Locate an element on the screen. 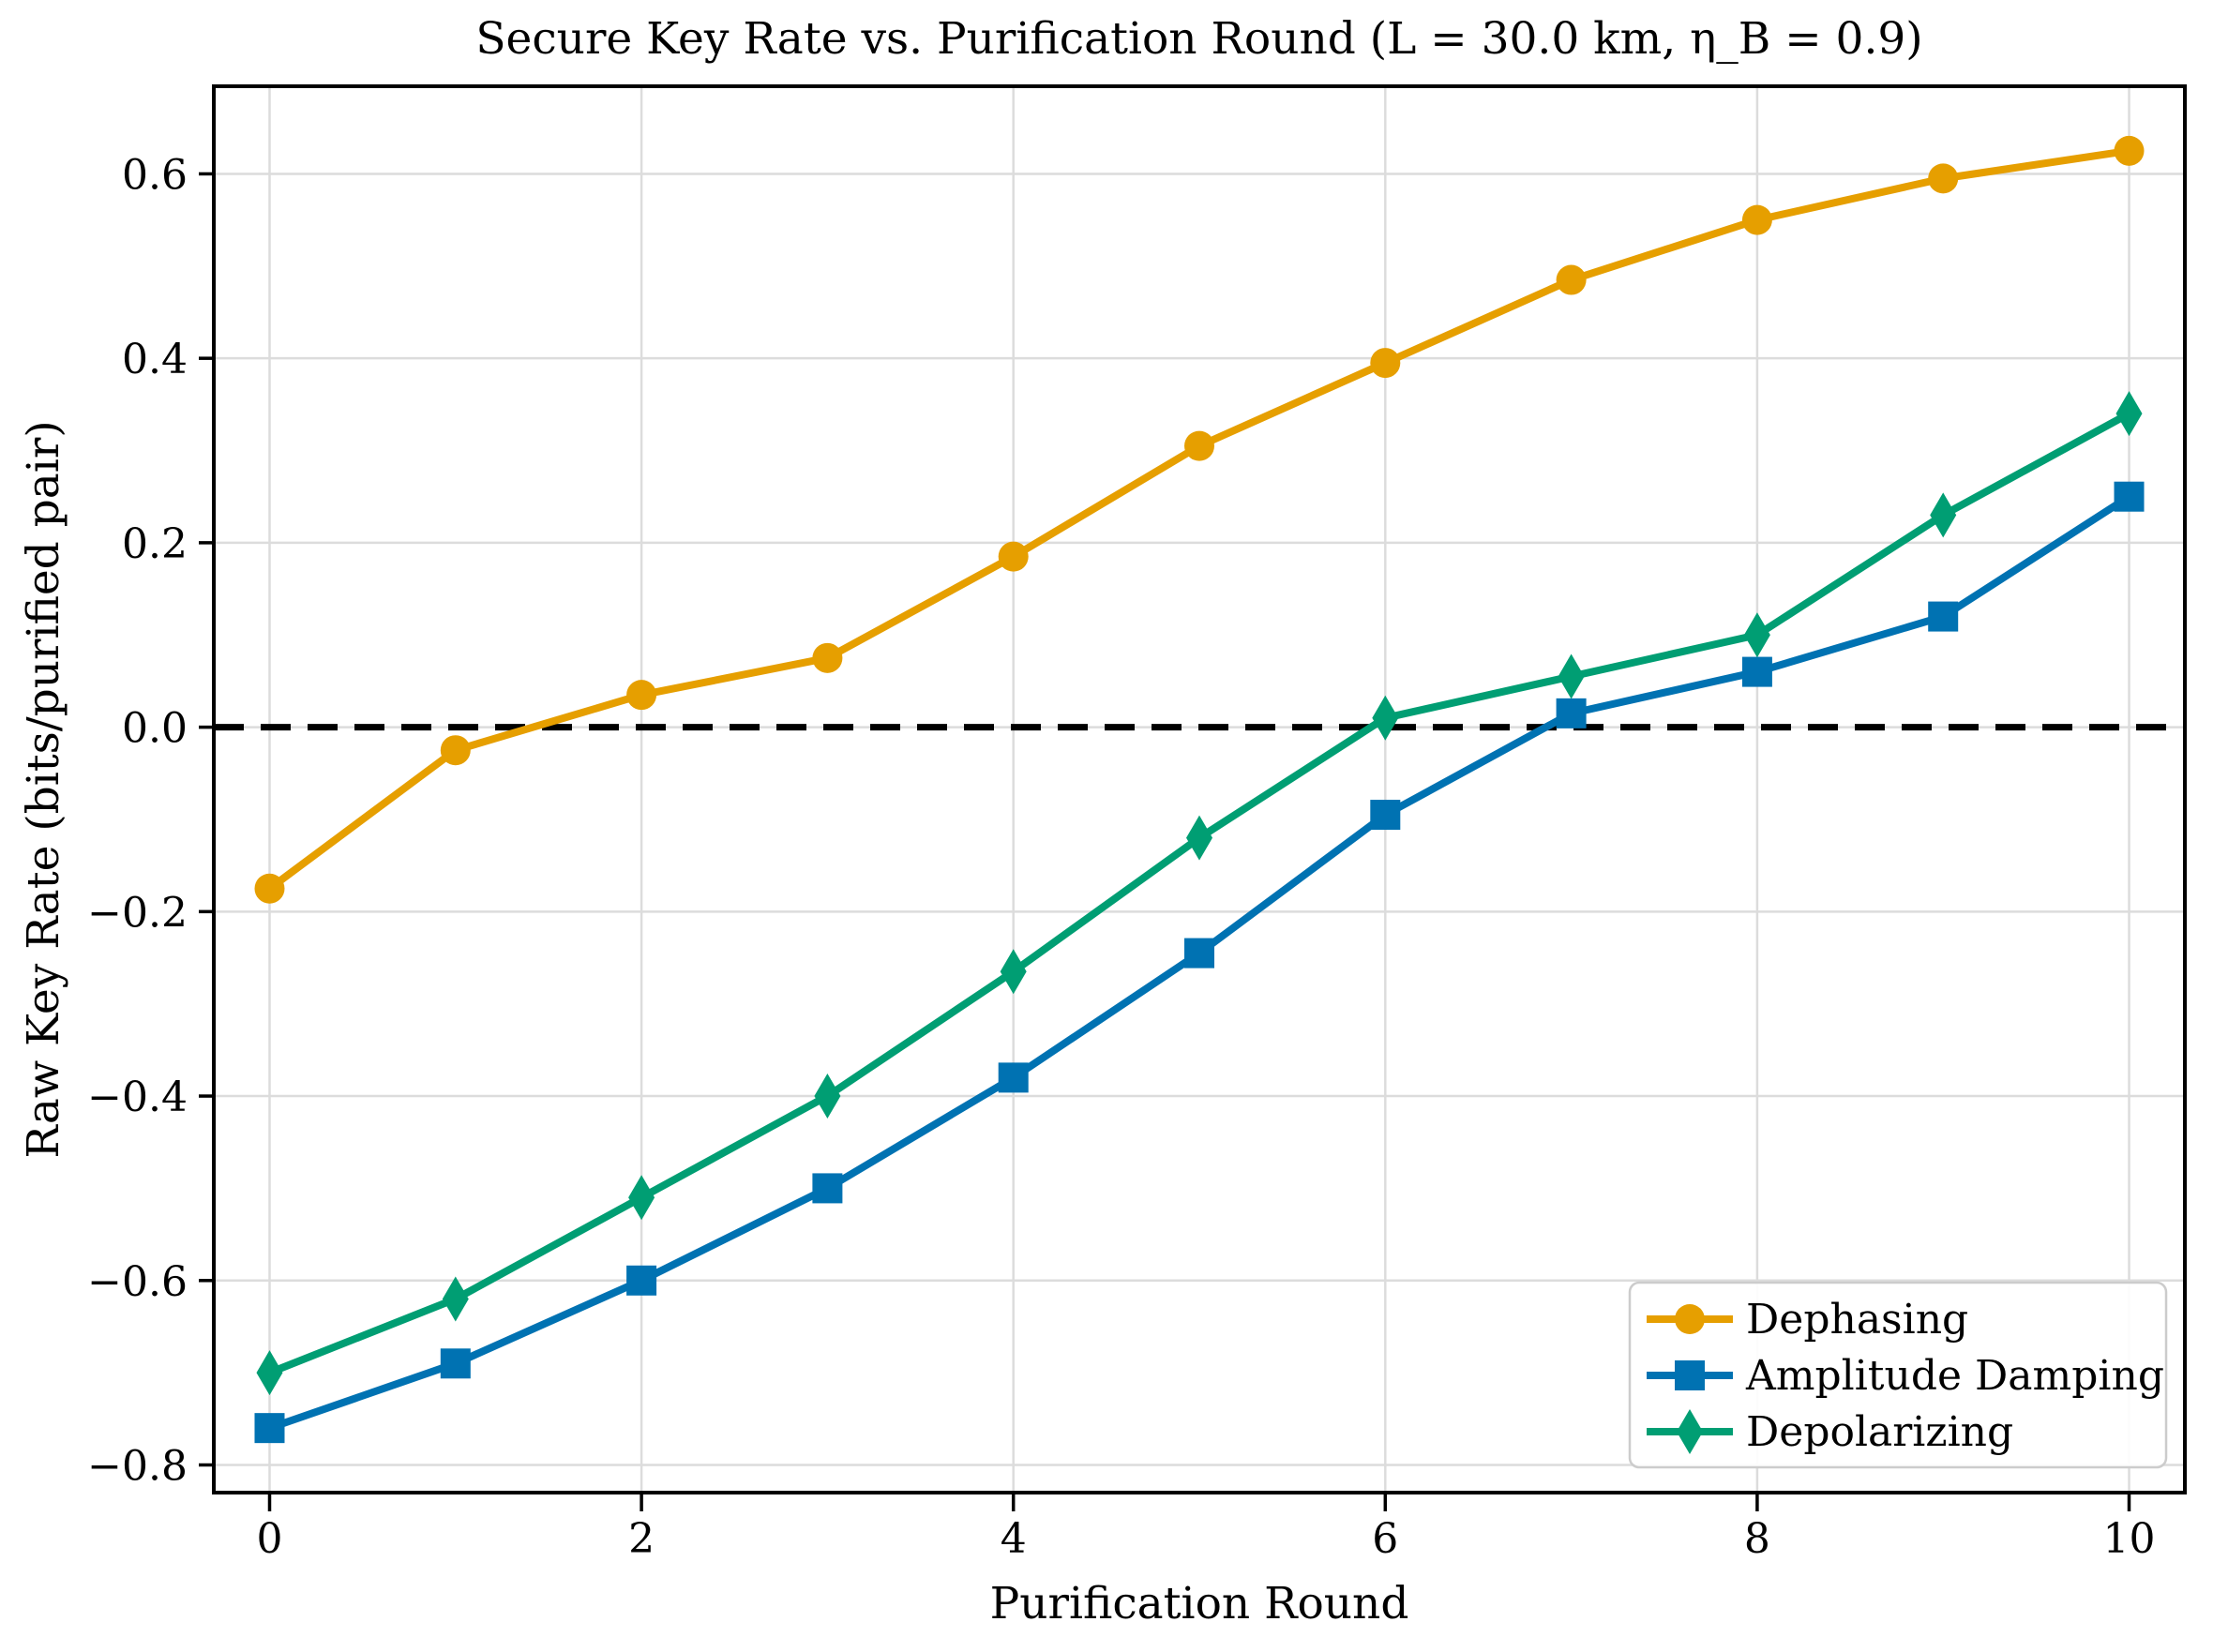  x-axis-label: Purification Round is located at coordinates (1199, 1603).